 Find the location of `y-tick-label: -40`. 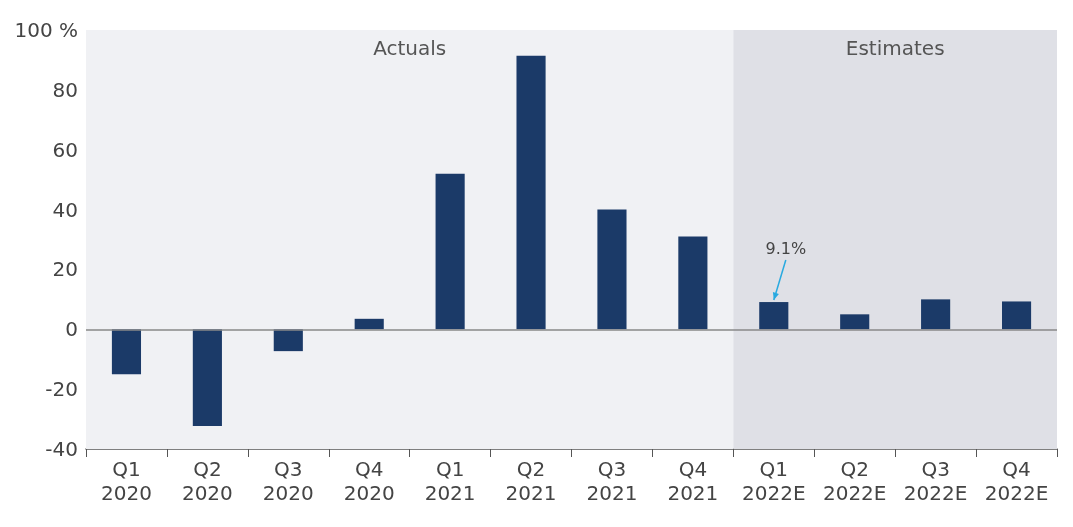

y-tick-label: -40 is located at coordinates (61, 449).